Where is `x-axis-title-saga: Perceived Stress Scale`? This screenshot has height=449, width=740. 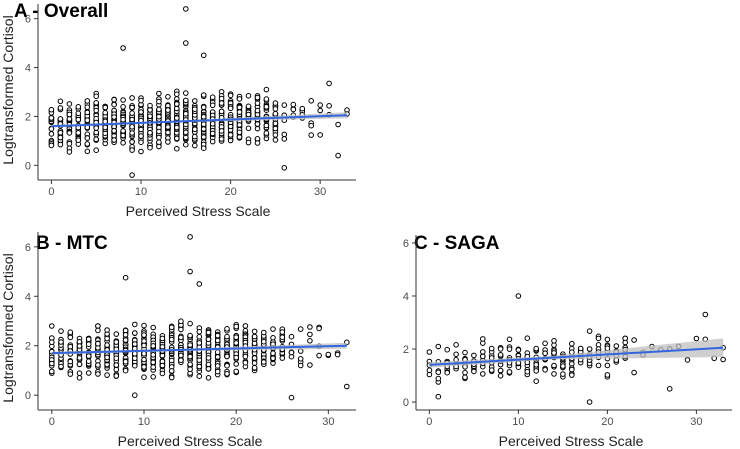
x-axis-title-saga: Perceived Stress Scale is located at coordinates (571, 441).